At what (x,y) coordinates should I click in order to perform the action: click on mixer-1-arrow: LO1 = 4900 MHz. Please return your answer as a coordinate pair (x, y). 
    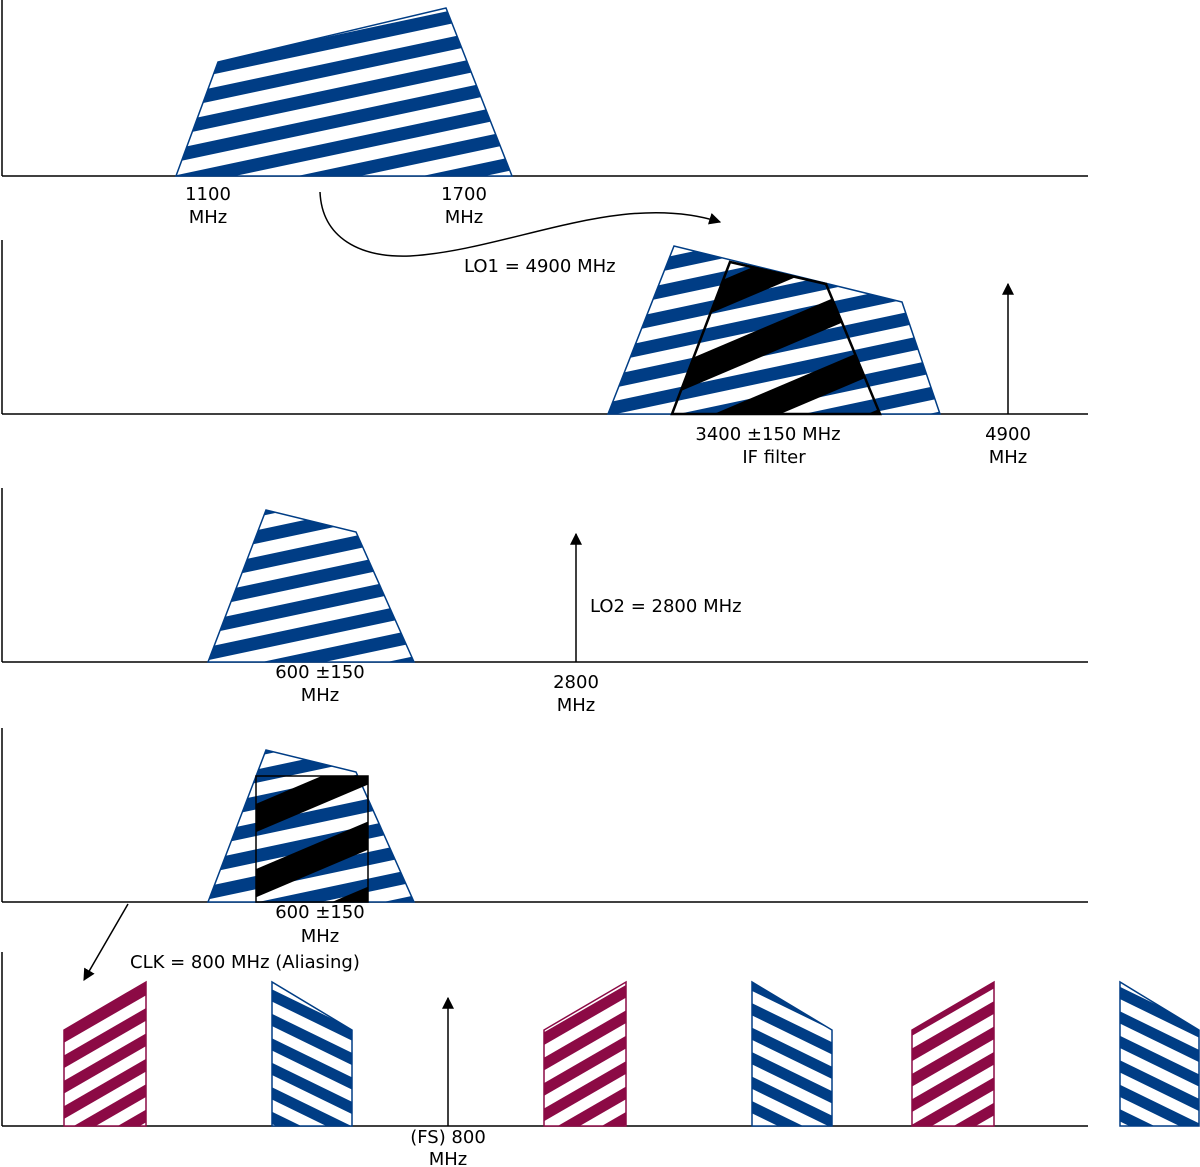
    Looking at the image, I should click on (520, 234).